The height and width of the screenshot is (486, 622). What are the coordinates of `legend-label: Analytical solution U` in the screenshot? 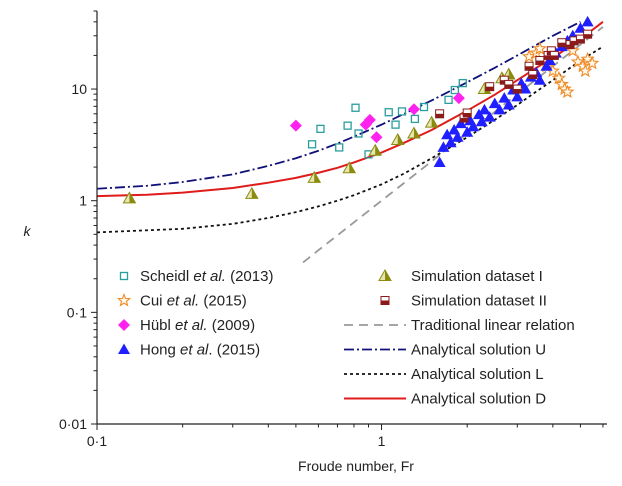 It's located at (478, 350).